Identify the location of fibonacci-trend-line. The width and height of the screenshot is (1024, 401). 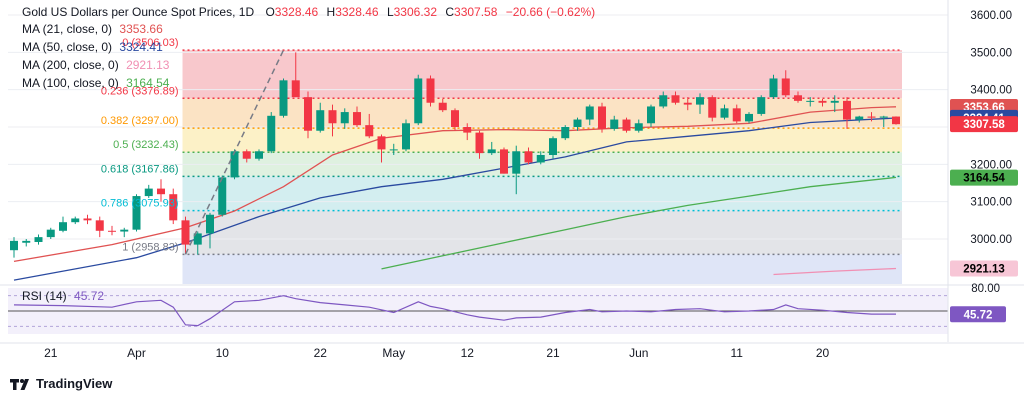
(234, 152).